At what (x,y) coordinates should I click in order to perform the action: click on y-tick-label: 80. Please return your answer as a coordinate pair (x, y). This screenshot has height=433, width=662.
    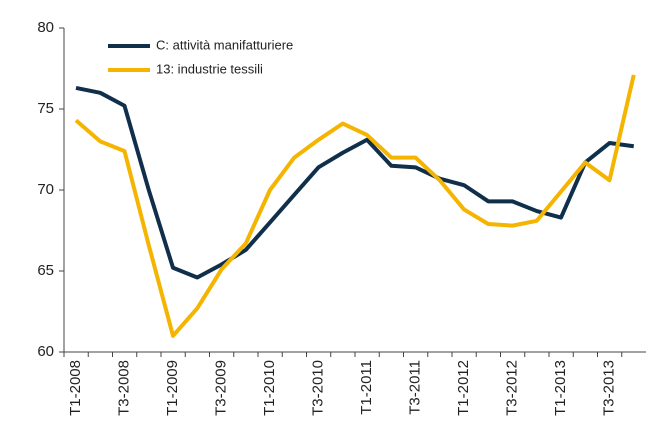
    Looking at the image, I should click on (45, 27).